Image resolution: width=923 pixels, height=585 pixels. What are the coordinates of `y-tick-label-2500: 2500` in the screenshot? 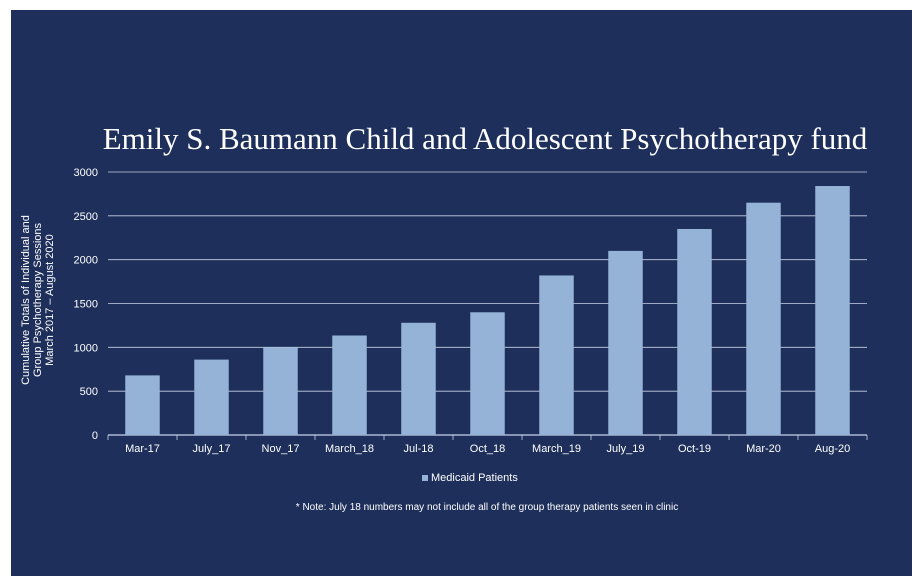 It's located at (86, 217).